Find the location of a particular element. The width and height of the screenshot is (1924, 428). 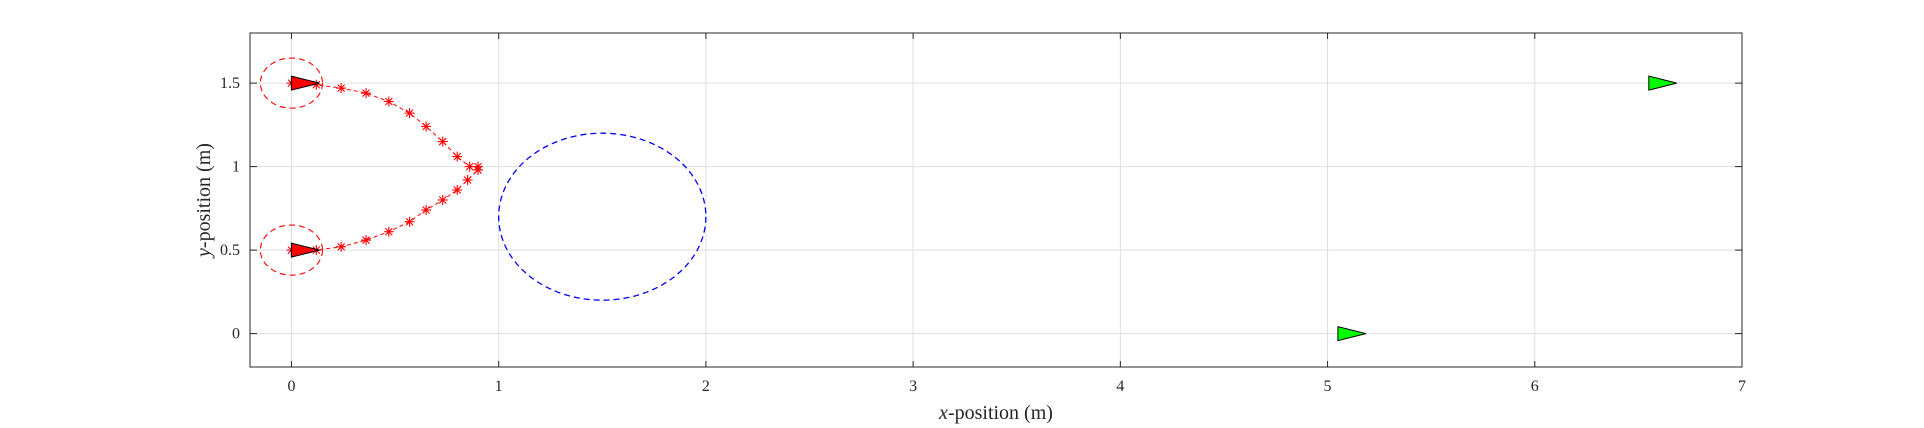

y-tick-label: 1.5 is located at coordinates (230, 83).